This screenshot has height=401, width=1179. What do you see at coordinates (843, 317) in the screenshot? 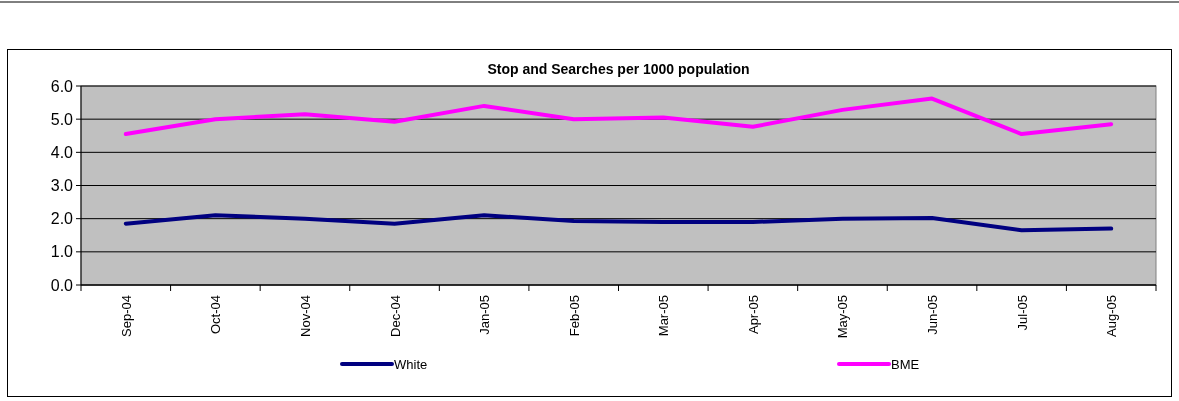
I see `x-tick-label: May-05` at bounding box center [843, 317].